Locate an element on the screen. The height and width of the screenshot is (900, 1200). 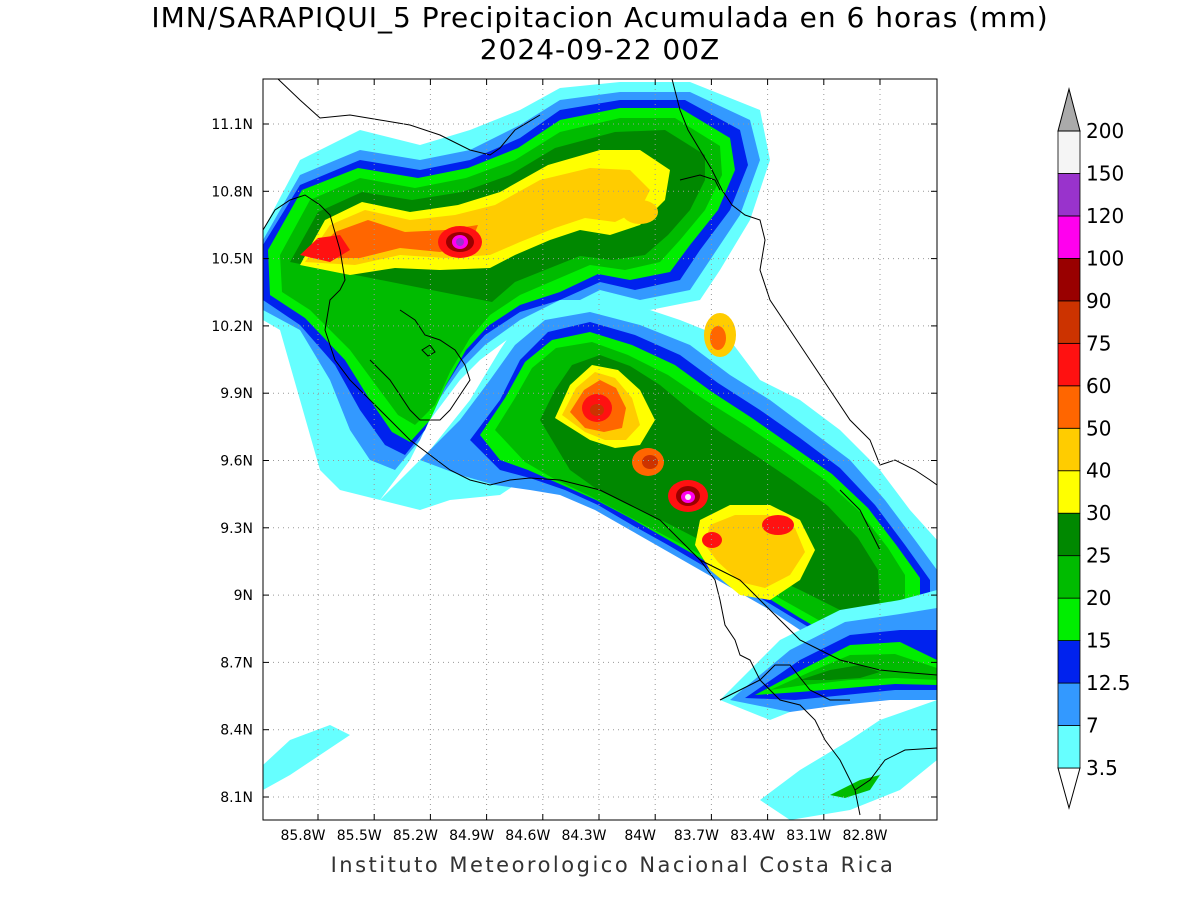
lon-tick-label: 83.4W is located at coordinates (752, 836).